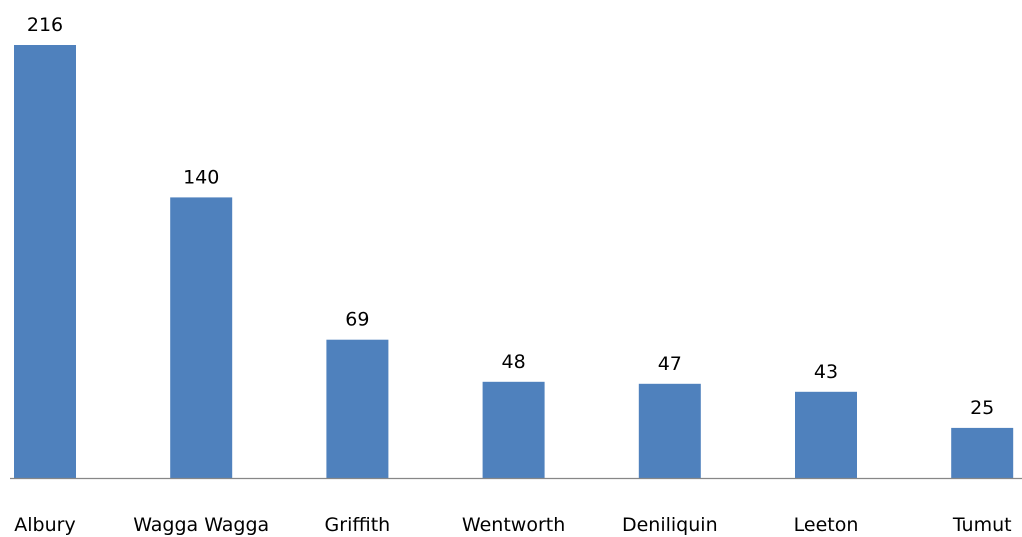 The image size is (1022, 537). Describe the element at coordinates (669, 430) in the screenshot. I see `bar-deniliquin` at that location.